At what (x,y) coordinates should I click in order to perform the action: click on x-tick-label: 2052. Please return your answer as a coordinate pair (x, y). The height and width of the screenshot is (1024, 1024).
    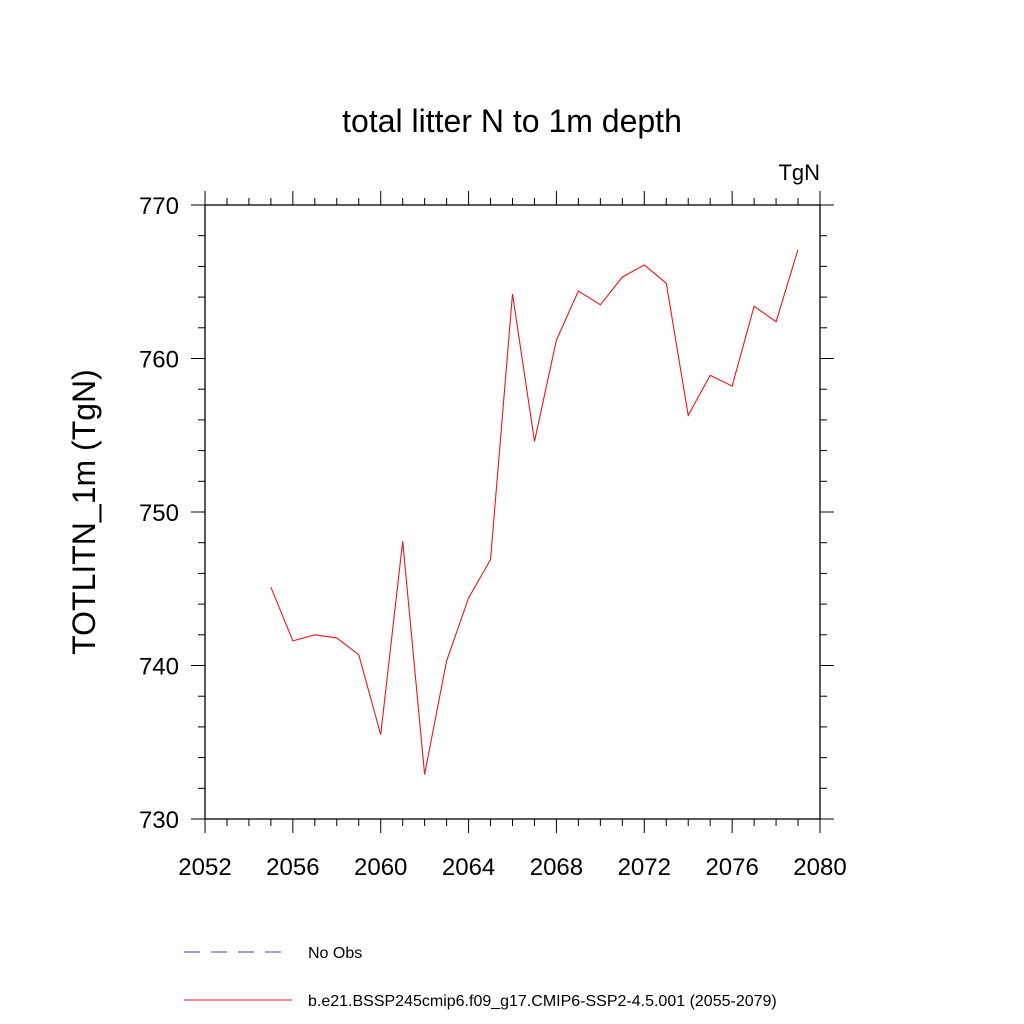
    Looking at the image, I should click on (204, 867).